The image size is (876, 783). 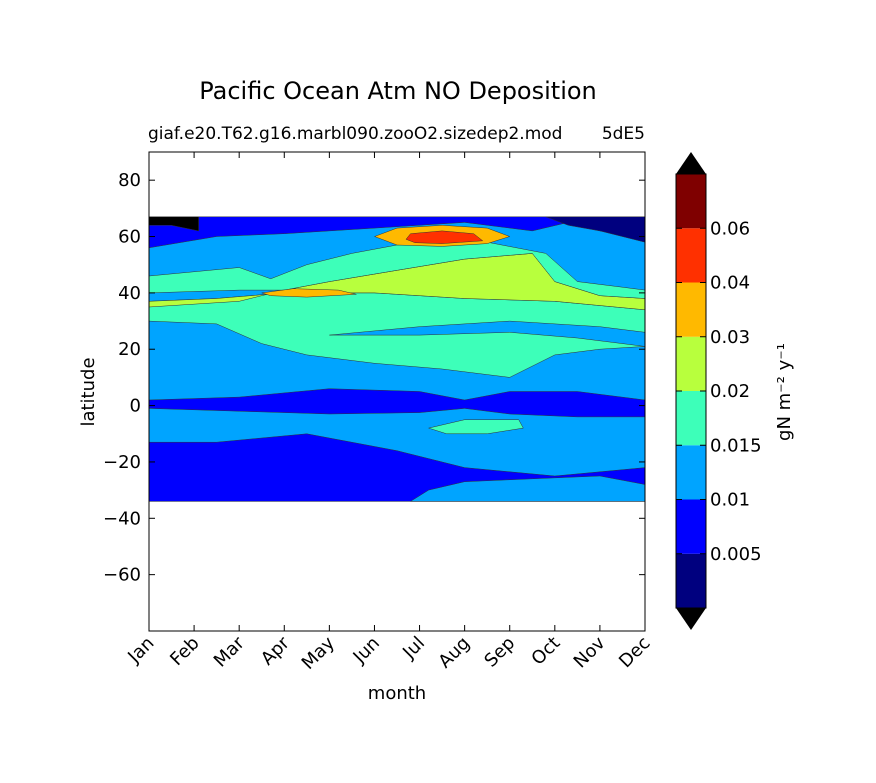 What do you see at coordinates (730, 391) in the screenshot?
I see `colorbar-tick-label: 0.02` at bounding box center [730, 391].